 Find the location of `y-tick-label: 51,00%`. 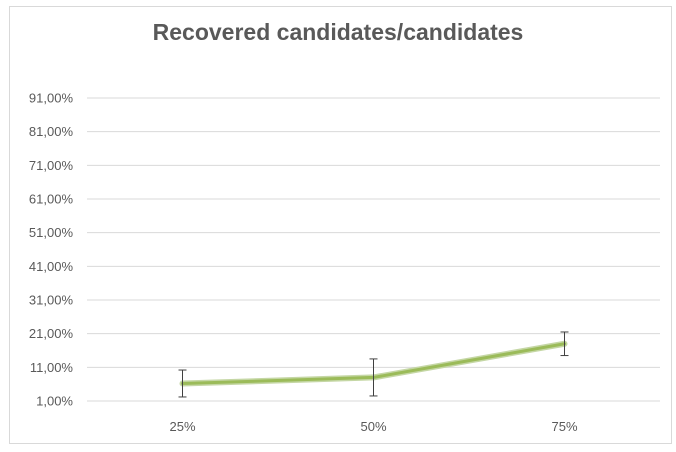

y-tick-label: 51,00% is located at coordinates (51, 232).